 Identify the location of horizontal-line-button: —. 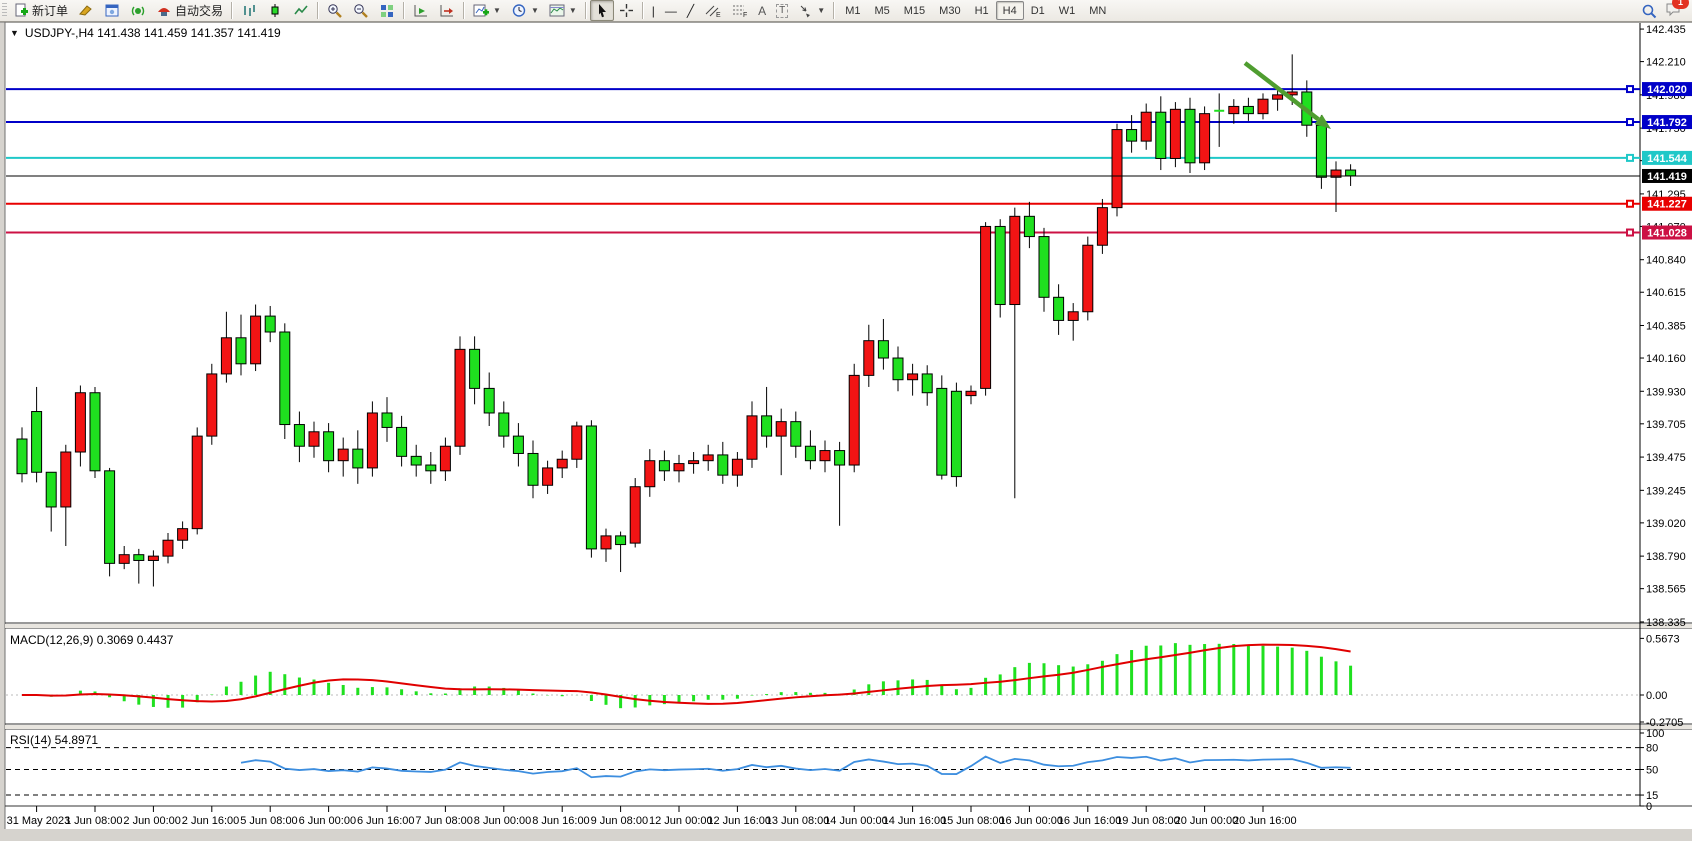
(671, 10).